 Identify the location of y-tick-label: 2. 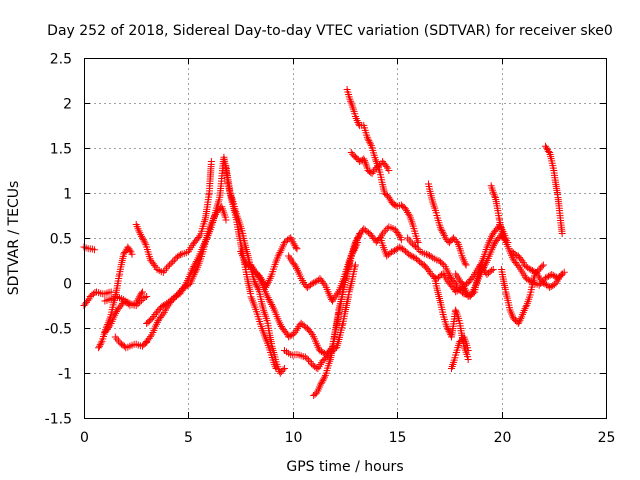
(67, 105).